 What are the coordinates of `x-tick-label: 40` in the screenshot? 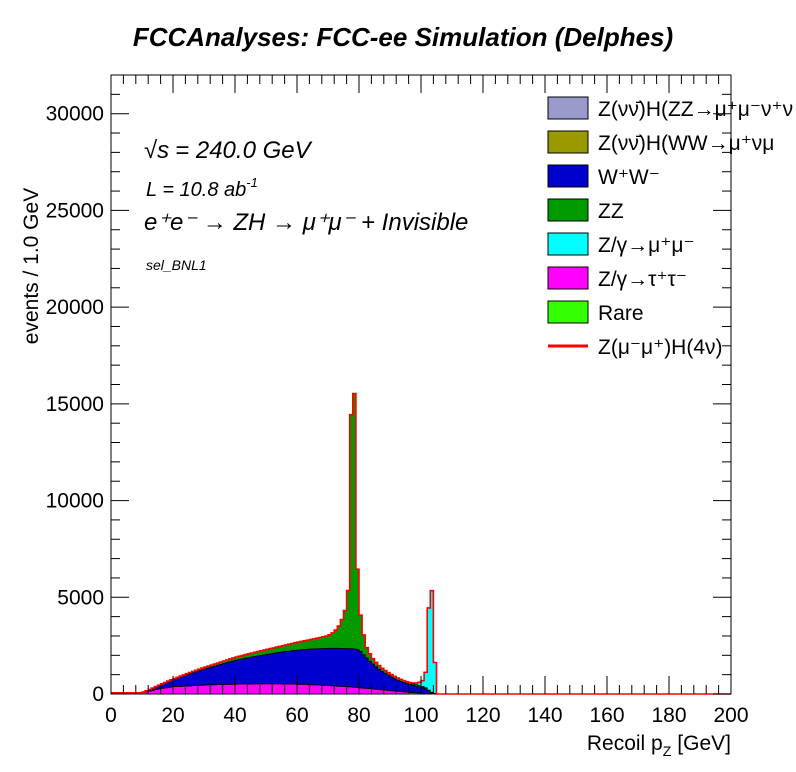 It's located at (234, 715).